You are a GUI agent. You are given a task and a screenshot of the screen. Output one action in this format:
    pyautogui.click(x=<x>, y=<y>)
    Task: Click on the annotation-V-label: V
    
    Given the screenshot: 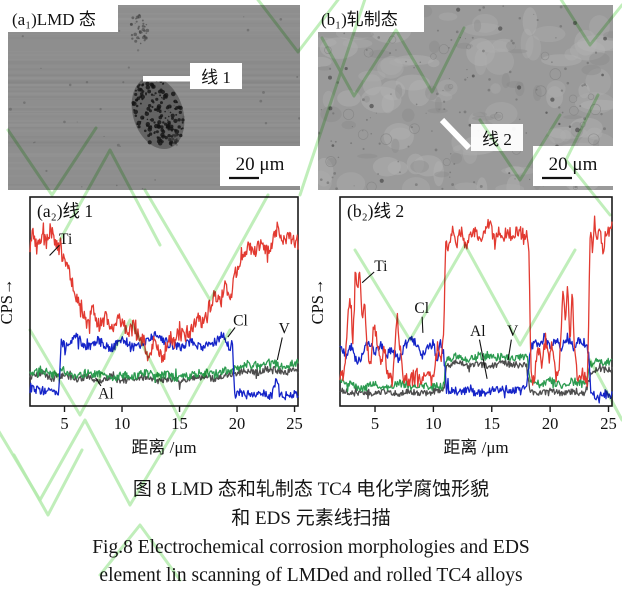 What is the action you would take?
    pyautogui.click(x=285, y=329)
    